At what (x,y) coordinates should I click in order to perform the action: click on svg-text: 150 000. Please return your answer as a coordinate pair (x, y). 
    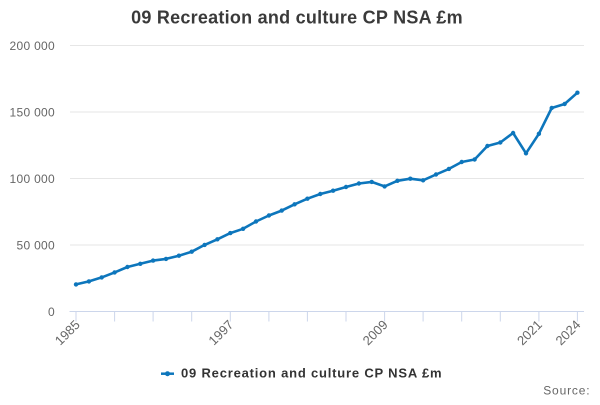
    Looking at the image, I should click on (33, 113).